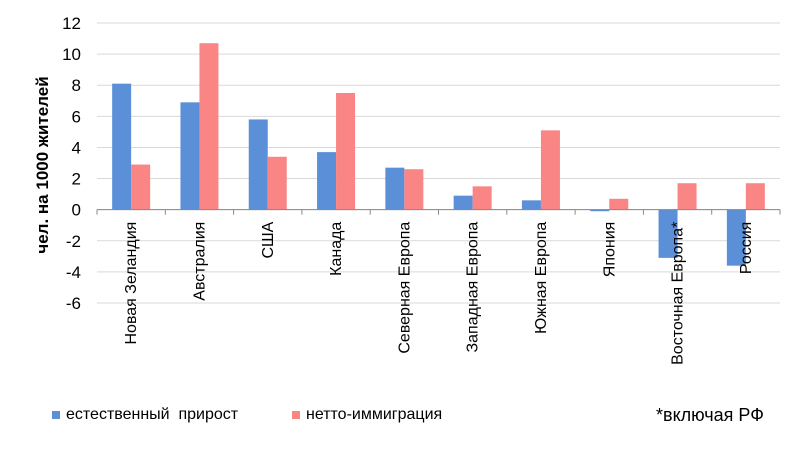 This screenshot has height=450, width=803. What do you see at coordinates (746, 248) in the screenshot?
I see `category-label: Россия` at bounding box center [746, 248].